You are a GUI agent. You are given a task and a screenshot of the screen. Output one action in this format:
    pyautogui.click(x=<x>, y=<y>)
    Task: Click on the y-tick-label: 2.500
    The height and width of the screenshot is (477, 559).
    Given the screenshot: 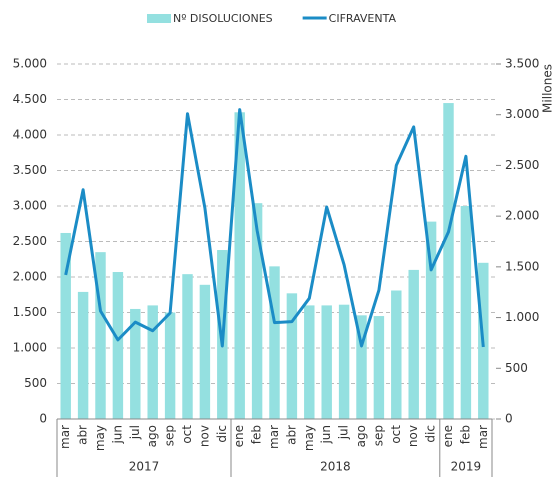 What is the action you would take?
    pyautogui.click(x=30, y=241)
    